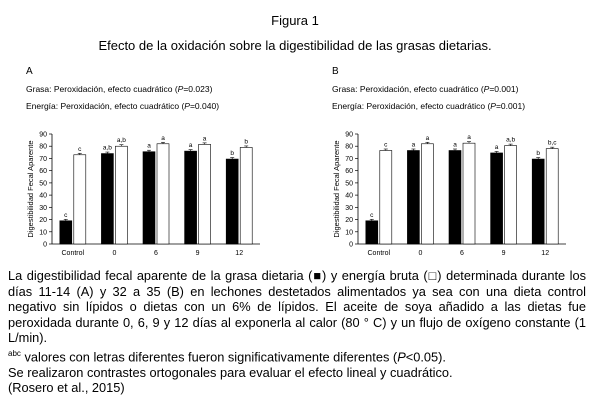 The image size is (590, 413). What do you see at coordinates (29, 71) in the screenshot?
I see `panel-letter: A` at bounding box center [29, 71].